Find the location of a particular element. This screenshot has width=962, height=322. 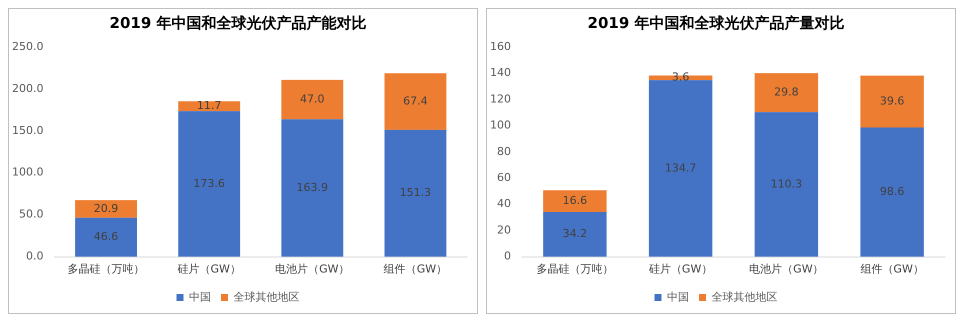

data-label: 173.6 is located at coordinates (209, 183).